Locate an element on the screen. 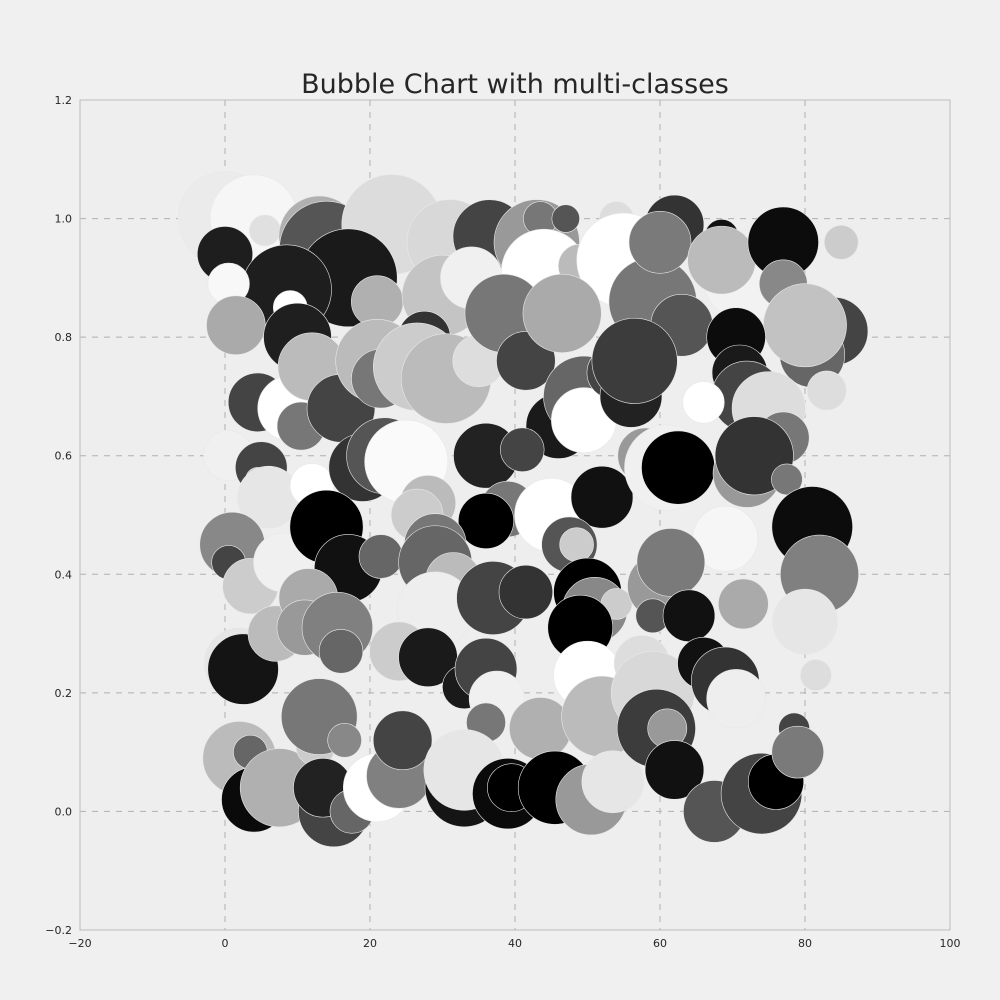  y-tick-label: 0.8 is located at coordinates (64, 337).